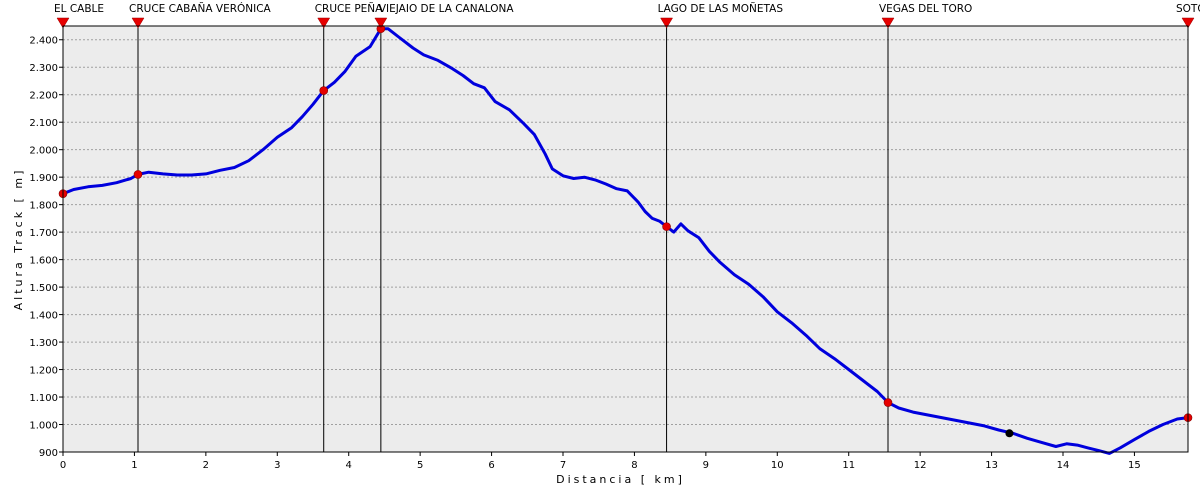  What do you see at coordinates (349, 8) in the screenshot?
I see `waypoint-label: CRUCE PEÑA` at bounding box center [349, 8].